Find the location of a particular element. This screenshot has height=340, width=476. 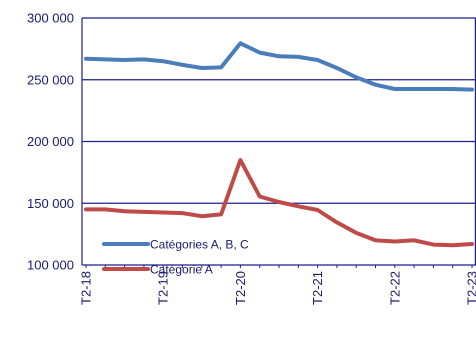

y-tick-label: 200 000 is located at coordinates (50, 141).